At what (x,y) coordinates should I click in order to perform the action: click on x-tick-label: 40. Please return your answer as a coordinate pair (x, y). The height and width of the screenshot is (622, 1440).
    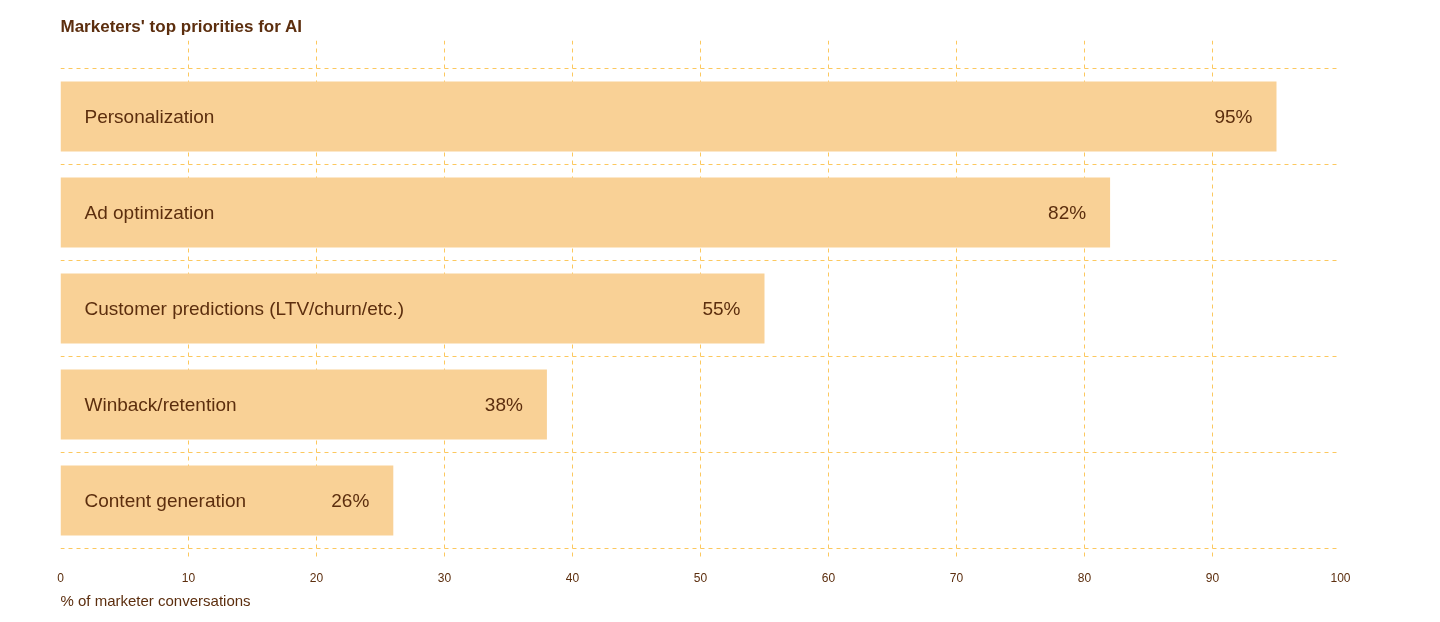
    Looking at the image, I should click on (572, 577).